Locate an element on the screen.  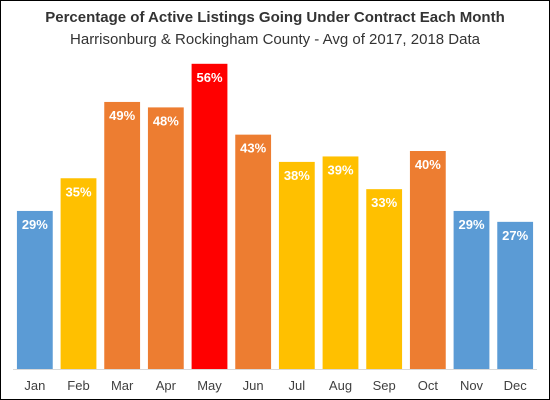
data-label-apr: 48% is located at coordinates (166, 120).